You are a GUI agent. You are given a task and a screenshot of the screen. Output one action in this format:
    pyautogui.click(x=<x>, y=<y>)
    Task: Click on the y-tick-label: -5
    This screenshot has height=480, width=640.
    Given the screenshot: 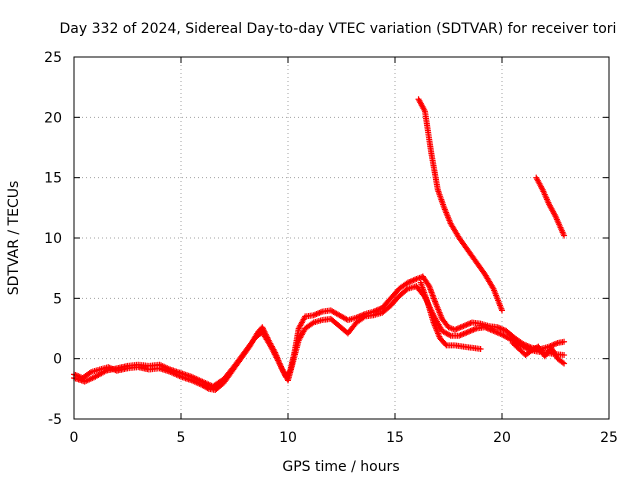 What is the action you would take?
    pyautogui.click(x=55, y=420)
    